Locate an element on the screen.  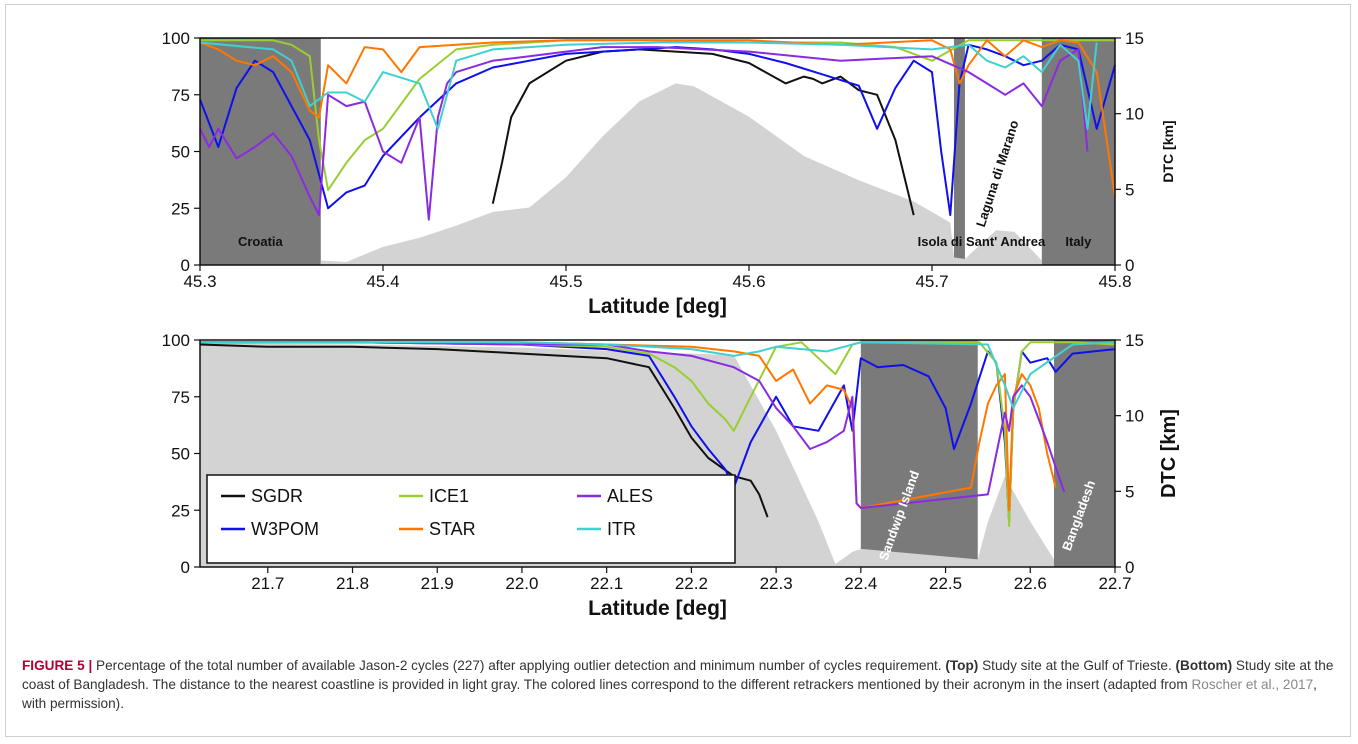
x-tick-label-3: 22.0 is located at coordinates (521, 583).